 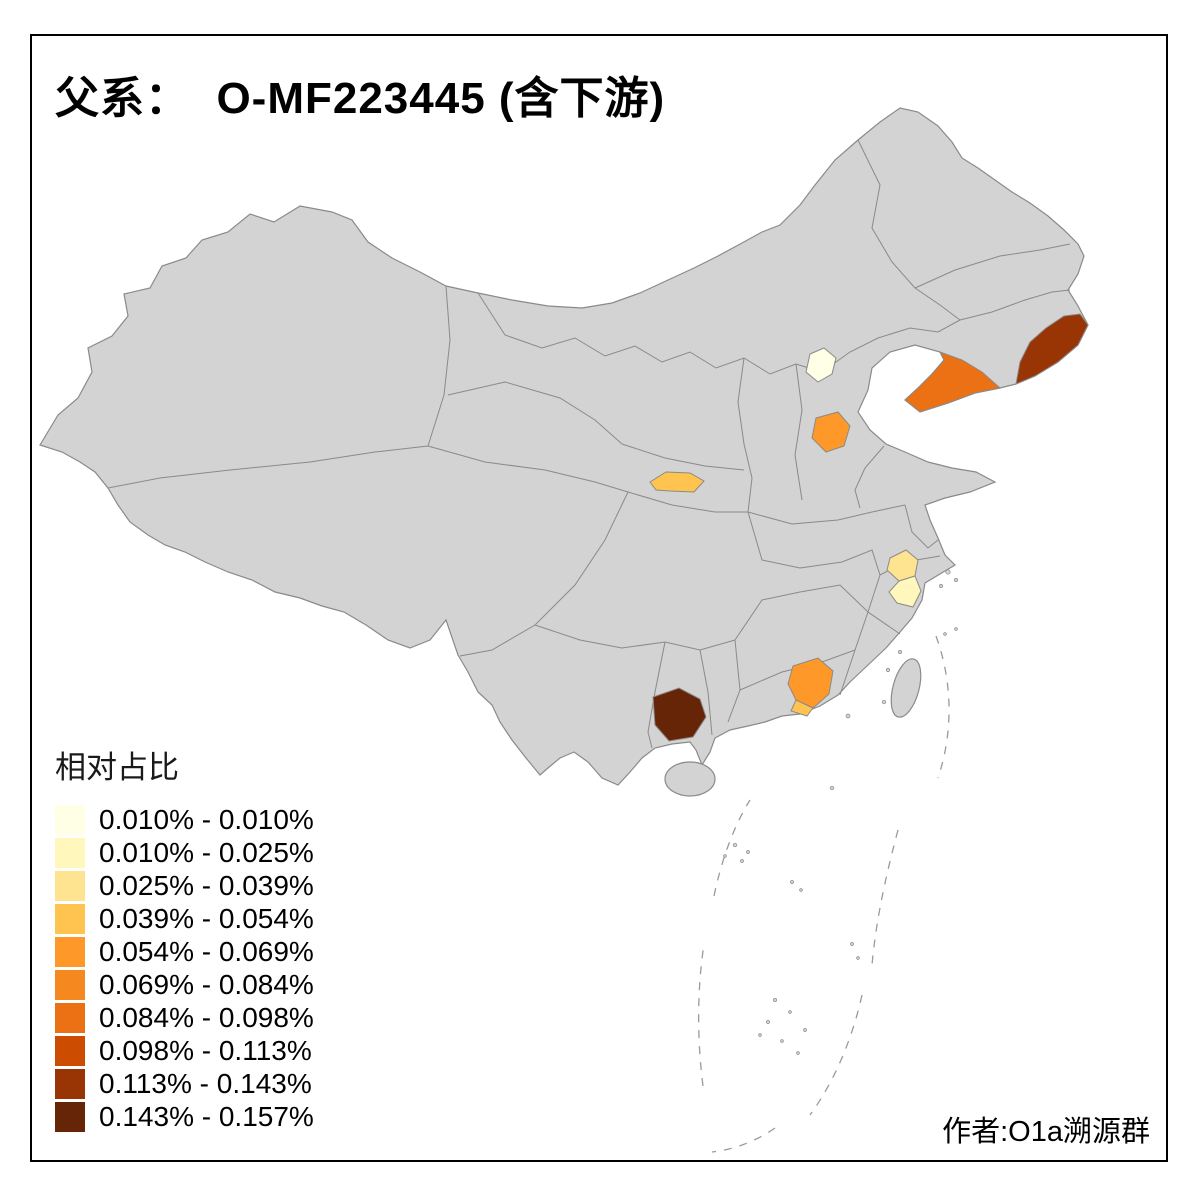 What do you see at coordinates (360, 98) in the screenshot?
I see `page-title: 父系： O-MF223445 (含下游)` at bounding box center [360, 98].